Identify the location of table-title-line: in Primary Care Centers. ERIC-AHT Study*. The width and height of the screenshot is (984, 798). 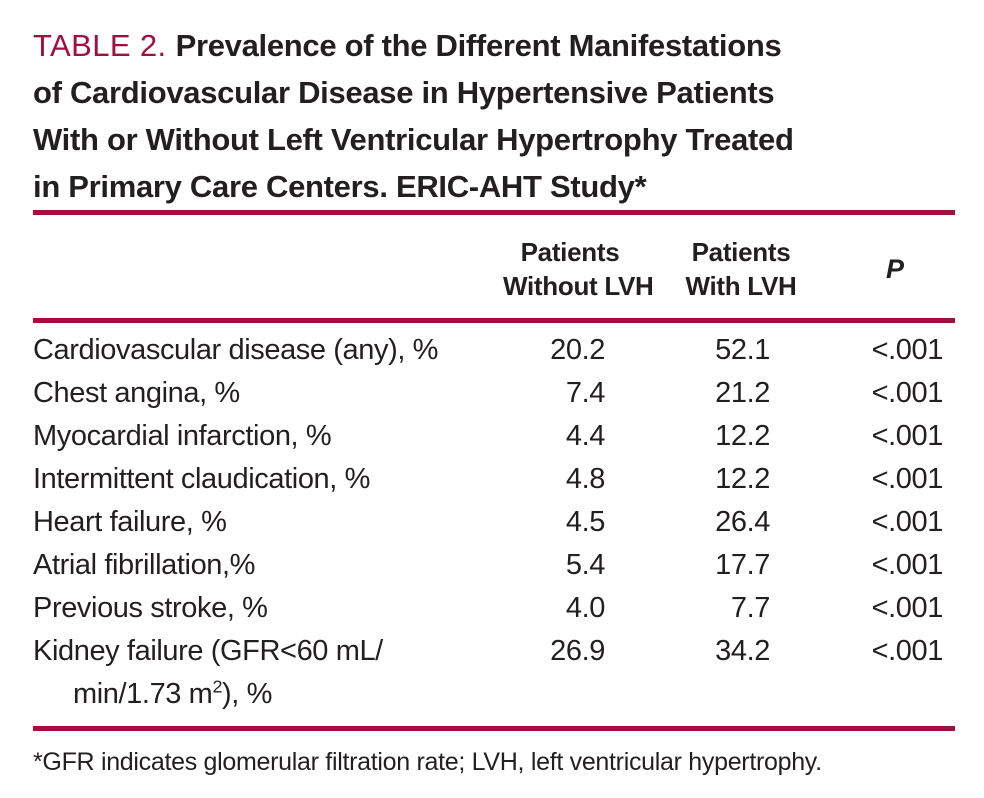
(340, 186).